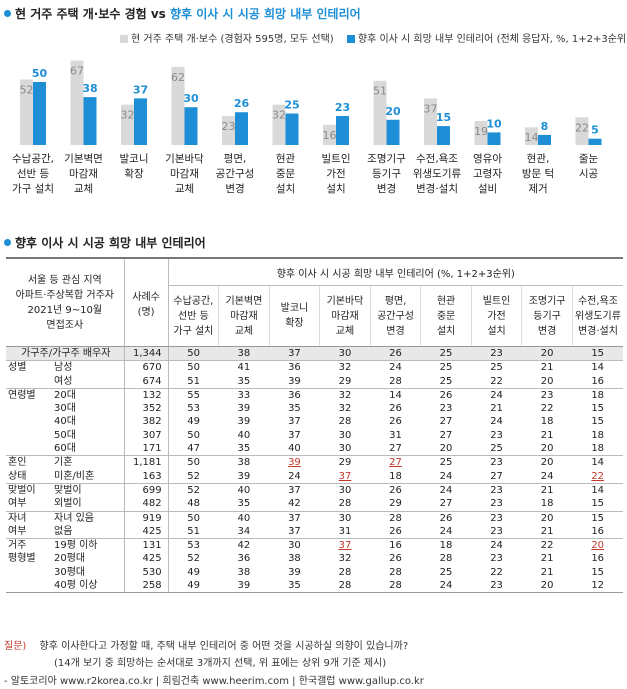 The width and height of the screenshot is (627, 689). I want to click on category-label-3-0: 기본바닥, so click(184, 159).